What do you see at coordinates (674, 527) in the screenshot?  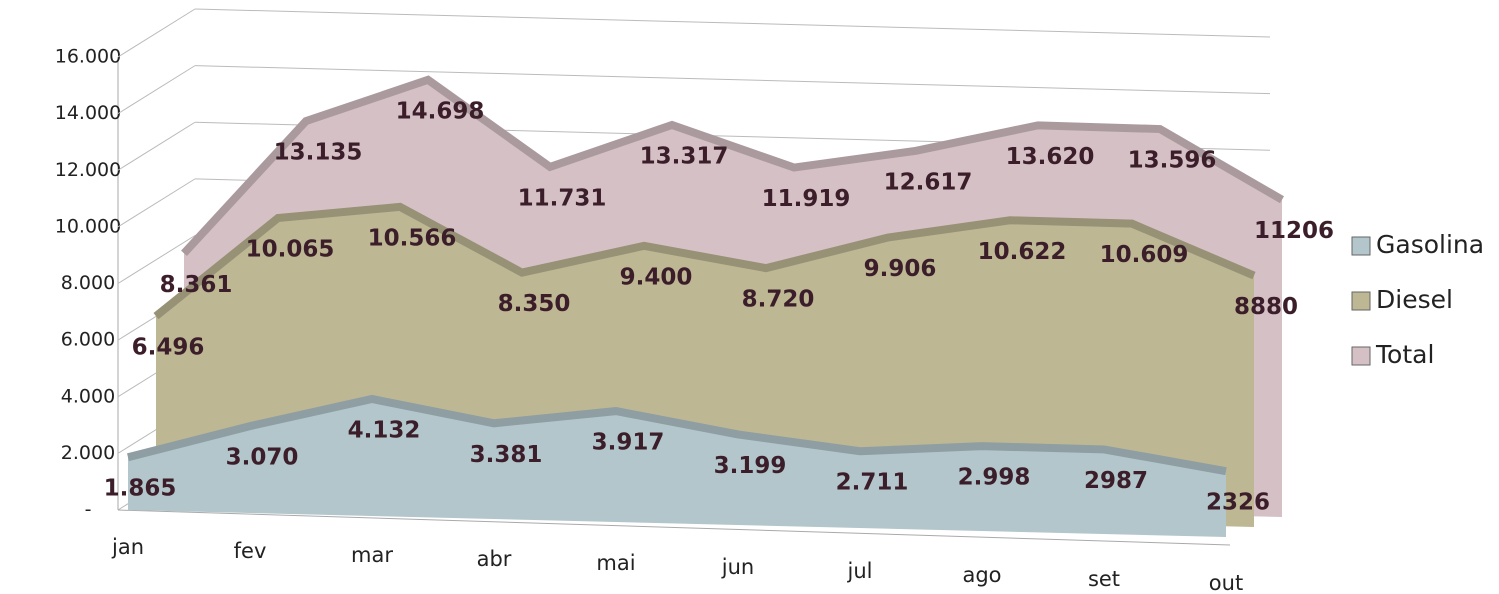 I see `x-axis` at bounding box center [674, 527].